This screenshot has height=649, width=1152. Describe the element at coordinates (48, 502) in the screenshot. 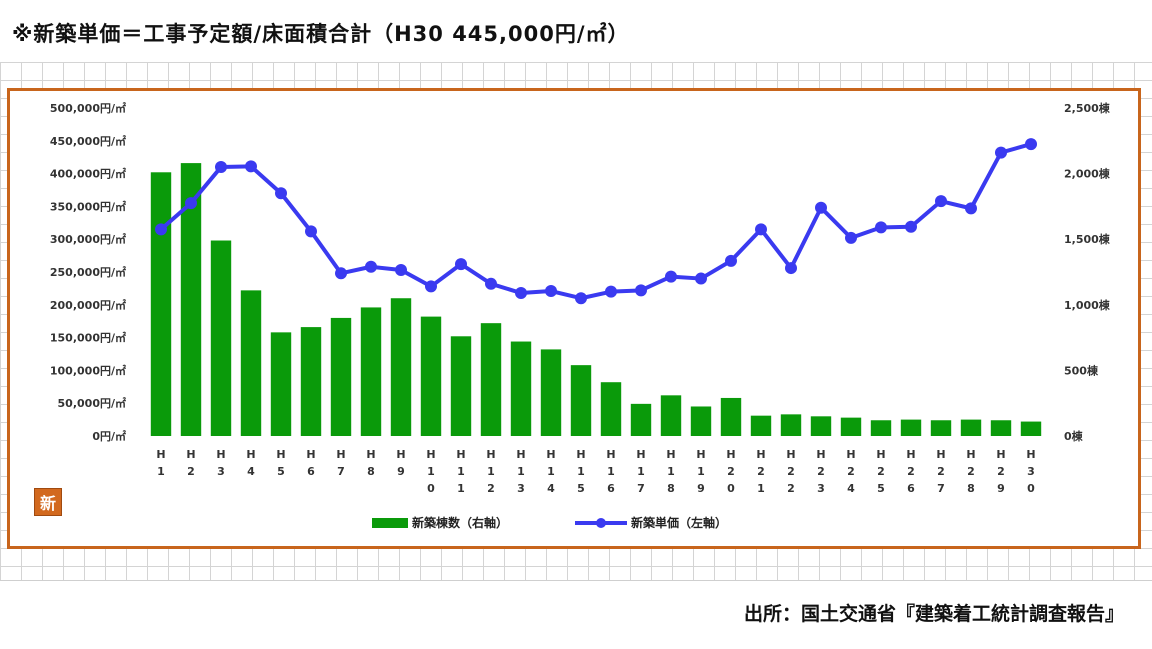

I see `logo-badge: 新` at that location.